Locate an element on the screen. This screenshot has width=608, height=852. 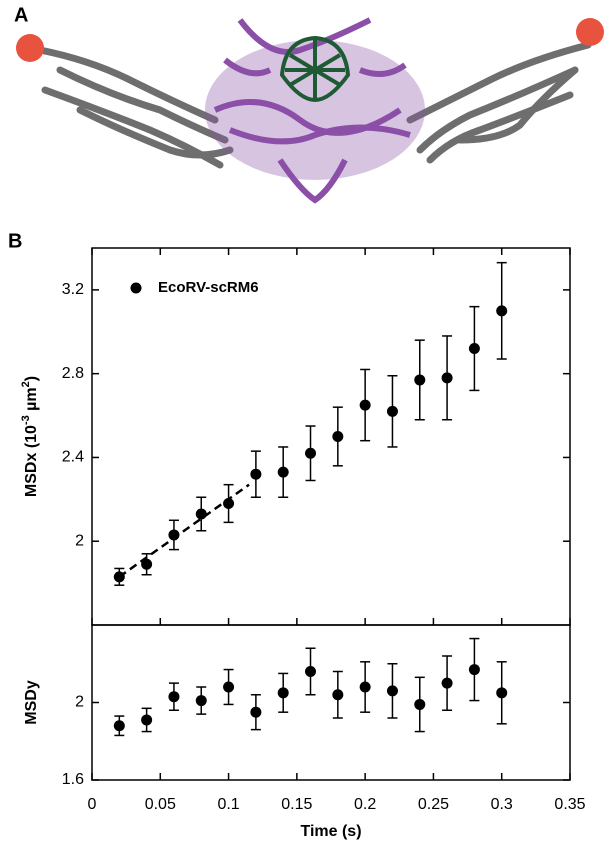
x-tick-label: 0 is located at coordinates (92, 804).